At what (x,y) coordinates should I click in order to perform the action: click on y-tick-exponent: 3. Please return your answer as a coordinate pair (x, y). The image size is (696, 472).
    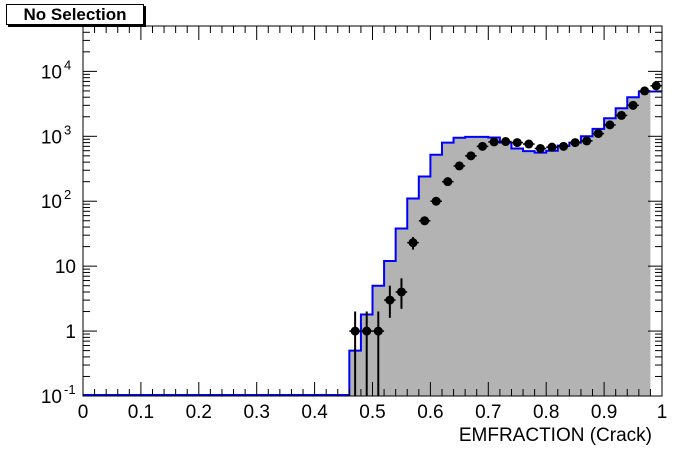
    Looking at the image, I should click on (67, 129).